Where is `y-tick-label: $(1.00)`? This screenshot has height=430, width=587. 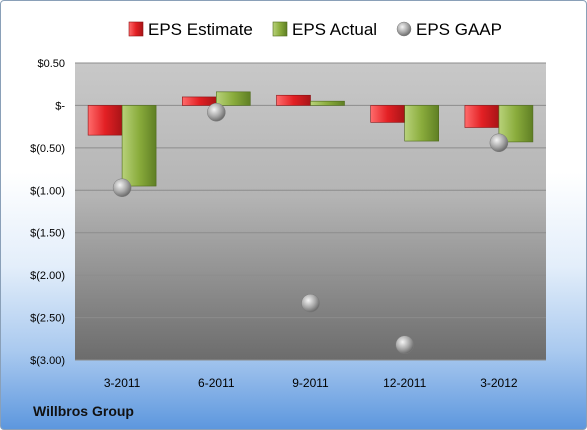
y-tick-label: $(1.00) is located at coordinates (47, 191).